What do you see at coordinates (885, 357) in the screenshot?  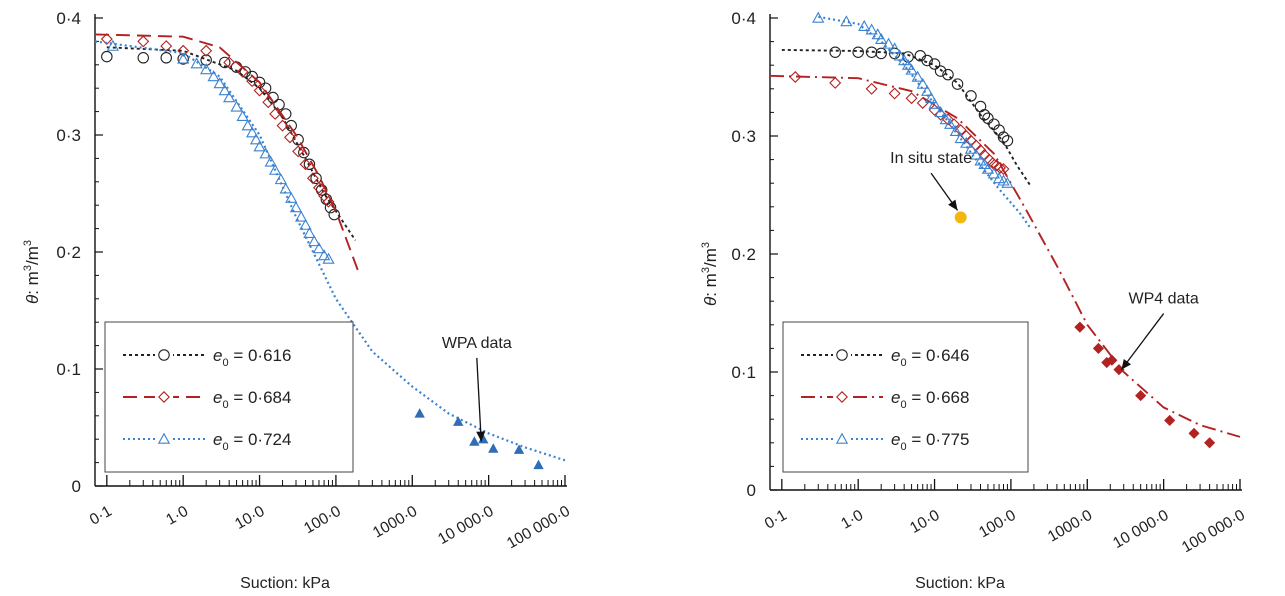 I see `legend-entry: e0 = 0·646` at bounding box center [885, 357].